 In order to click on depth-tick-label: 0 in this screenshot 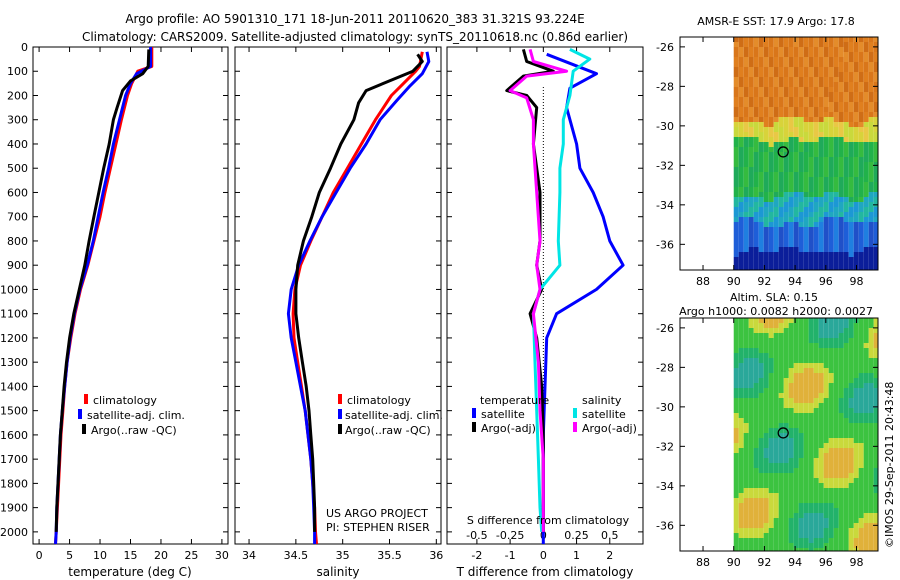, I will do `click(24, 47)`.